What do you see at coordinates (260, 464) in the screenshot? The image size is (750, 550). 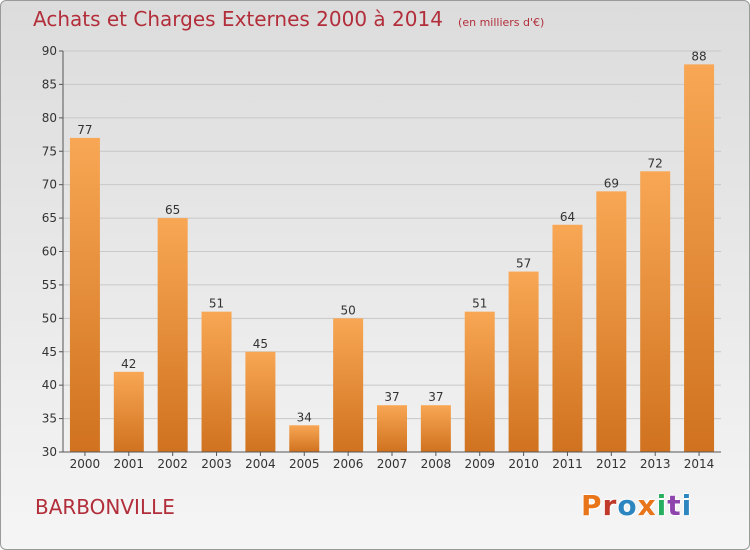 I see `x-tick-label-2004: 2004` at bounding box center [260, 464].